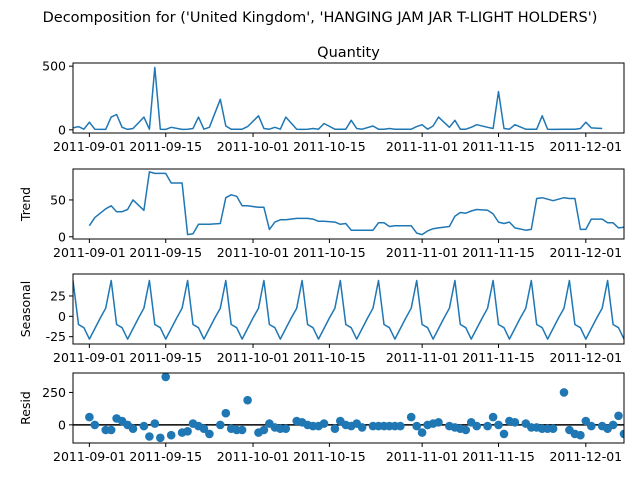 The height and width of the screenshot is (480, 640). I want to click on y-axis-label: Seasonal, so click(25, 309).